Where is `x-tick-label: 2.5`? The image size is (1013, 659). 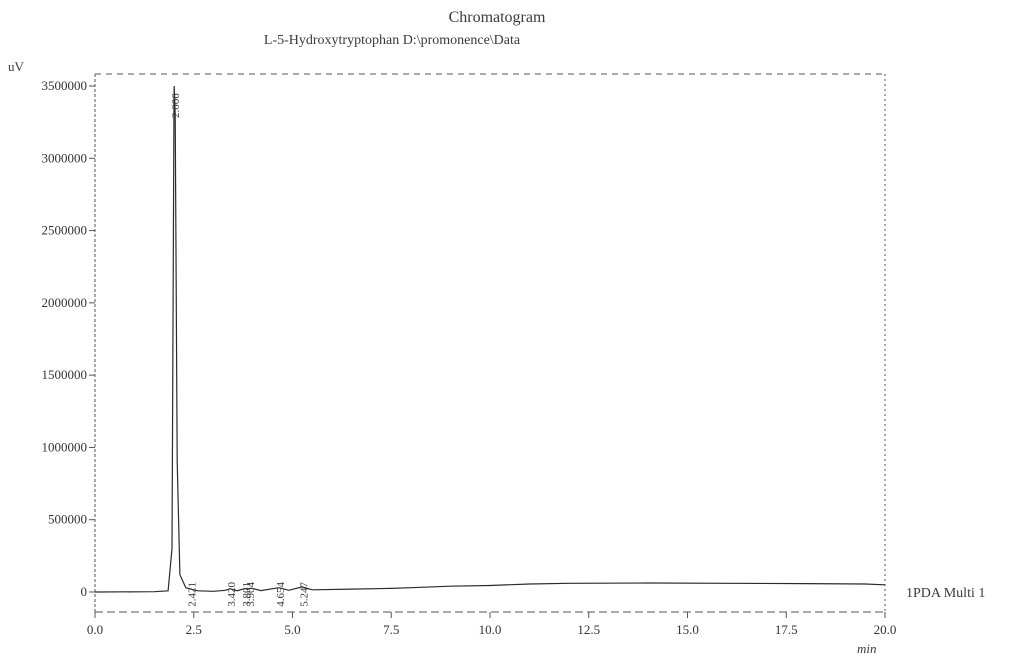 x-tick-label: 2.5 is located at coordinates (194, 629).